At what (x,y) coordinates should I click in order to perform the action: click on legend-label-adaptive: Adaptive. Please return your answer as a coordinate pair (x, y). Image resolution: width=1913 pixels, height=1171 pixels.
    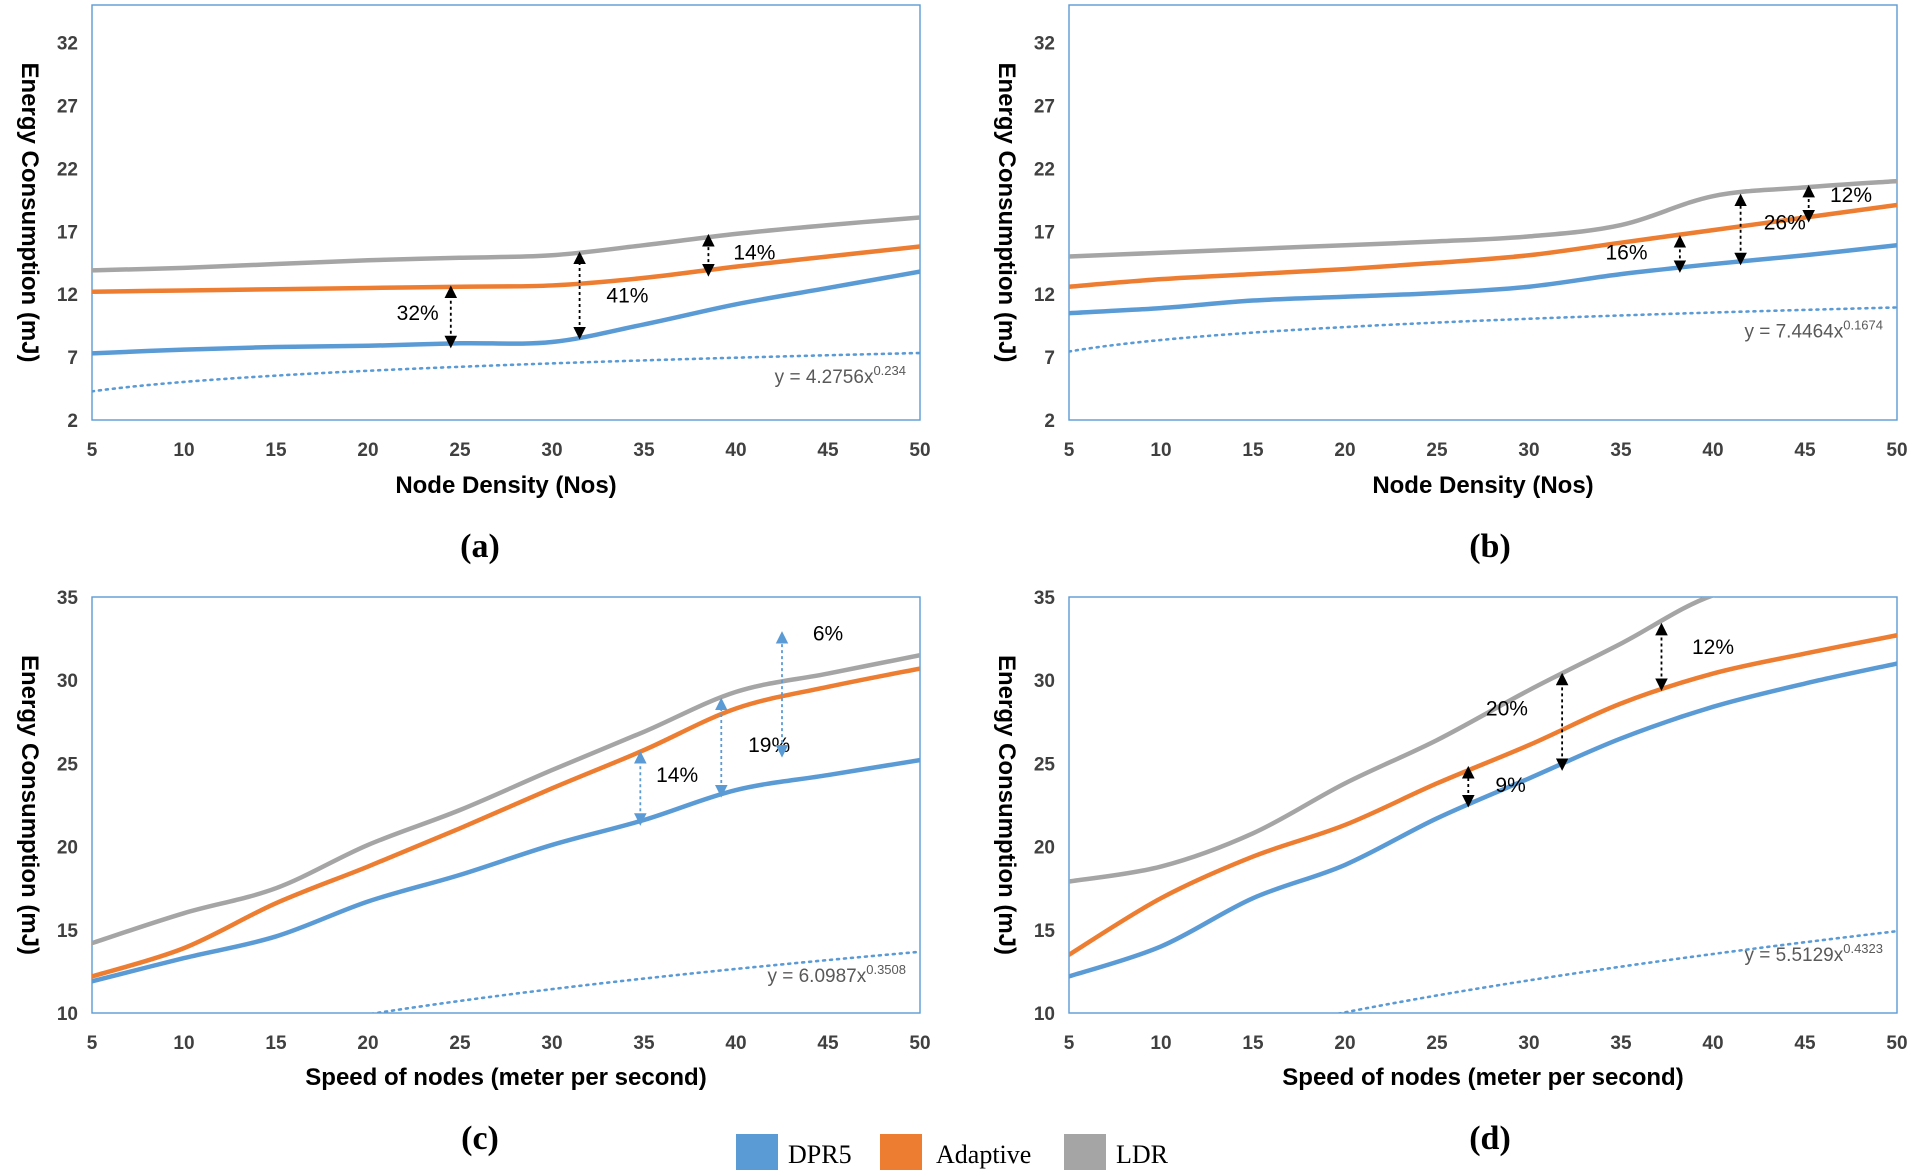
    Looking at the image, I should click on (983, 1154).